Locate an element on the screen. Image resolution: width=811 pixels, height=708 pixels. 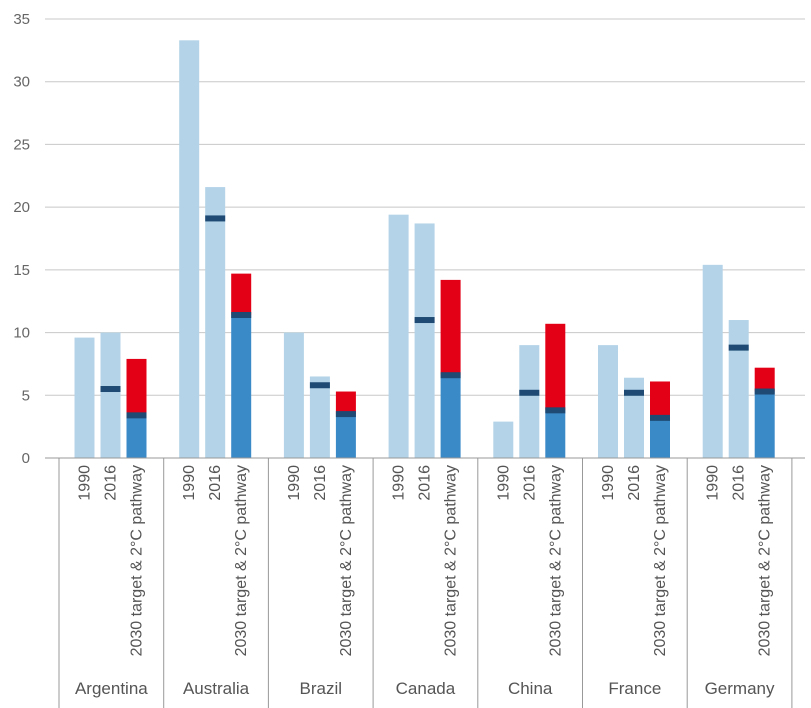
y-tick-label: 20 is located at coordinates (21, 207).